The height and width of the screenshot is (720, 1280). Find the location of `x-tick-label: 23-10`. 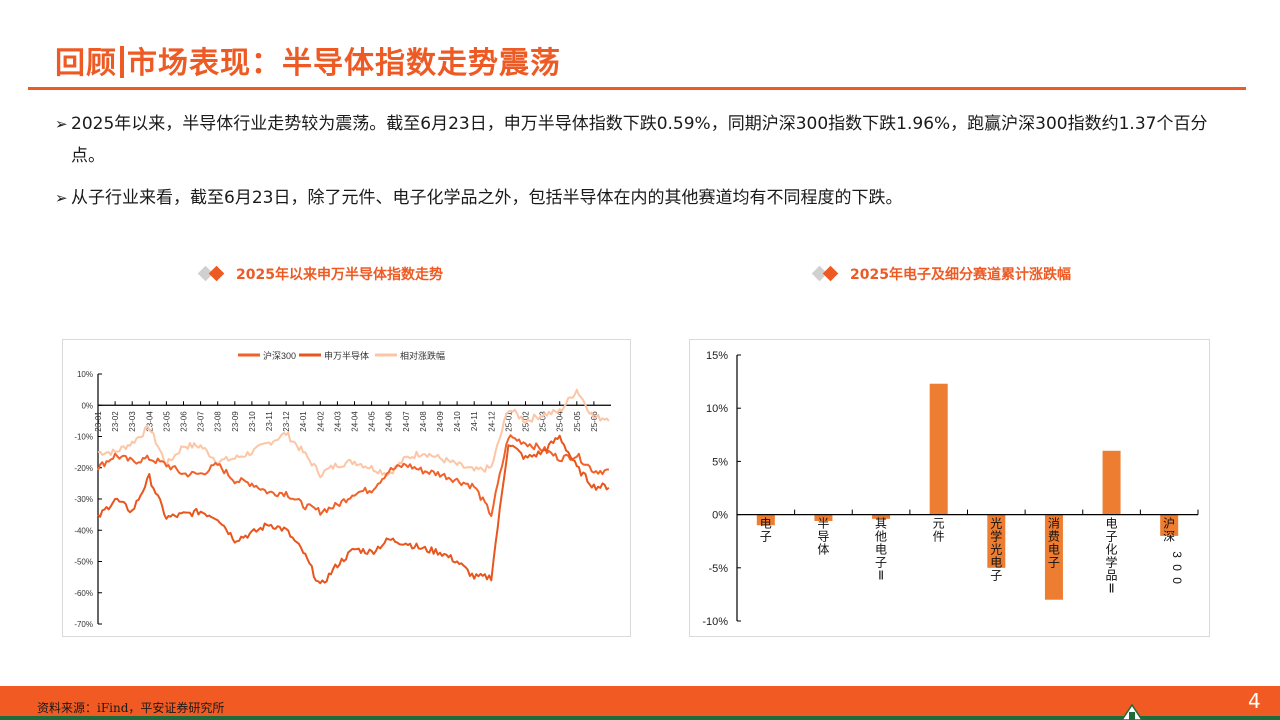

x-tick-label: 23-10 is located at coordinates (252, 421).